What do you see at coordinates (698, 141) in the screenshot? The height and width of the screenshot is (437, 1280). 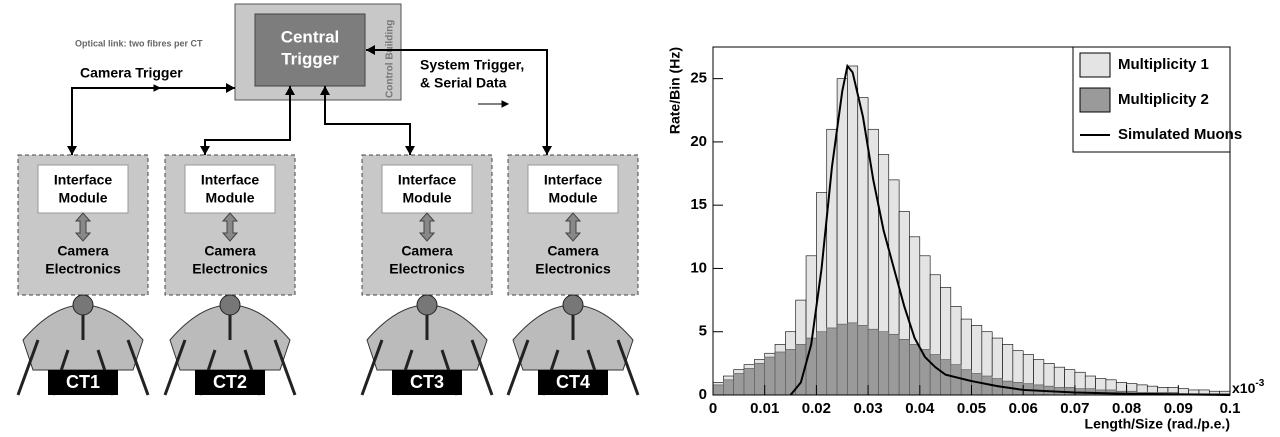 I see `y-tick-label: 20` at bounding box center [698, 141].